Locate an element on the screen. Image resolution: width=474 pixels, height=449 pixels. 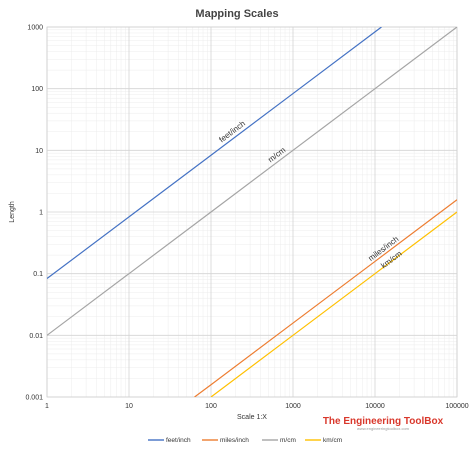
y-tick-label: 100 is located at coordinates (37, 89).